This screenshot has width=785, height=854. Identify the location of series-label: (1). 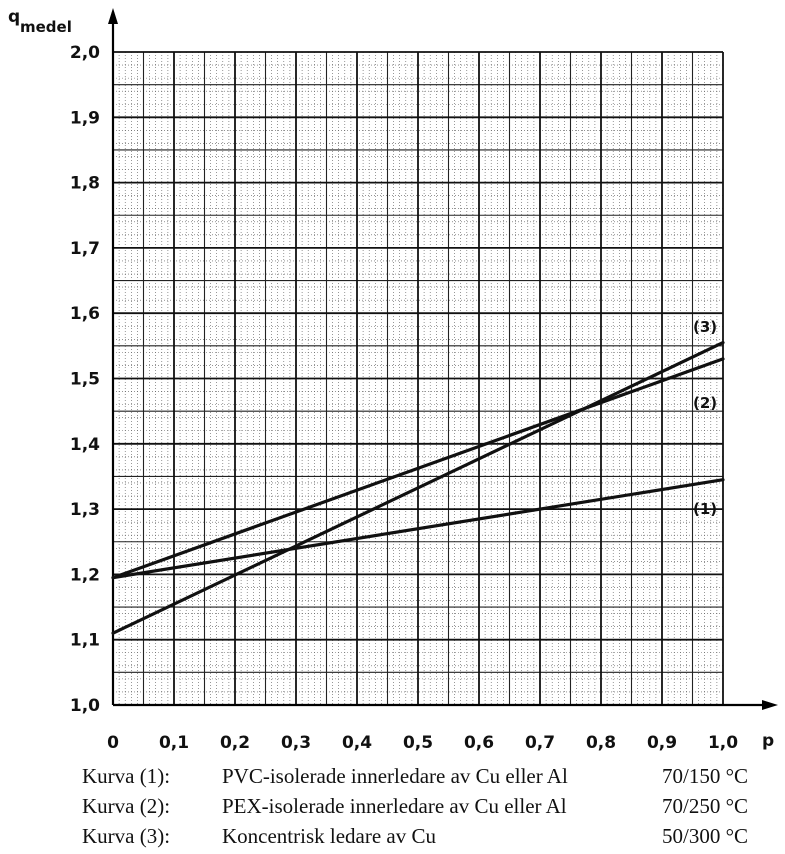
(705, 509).